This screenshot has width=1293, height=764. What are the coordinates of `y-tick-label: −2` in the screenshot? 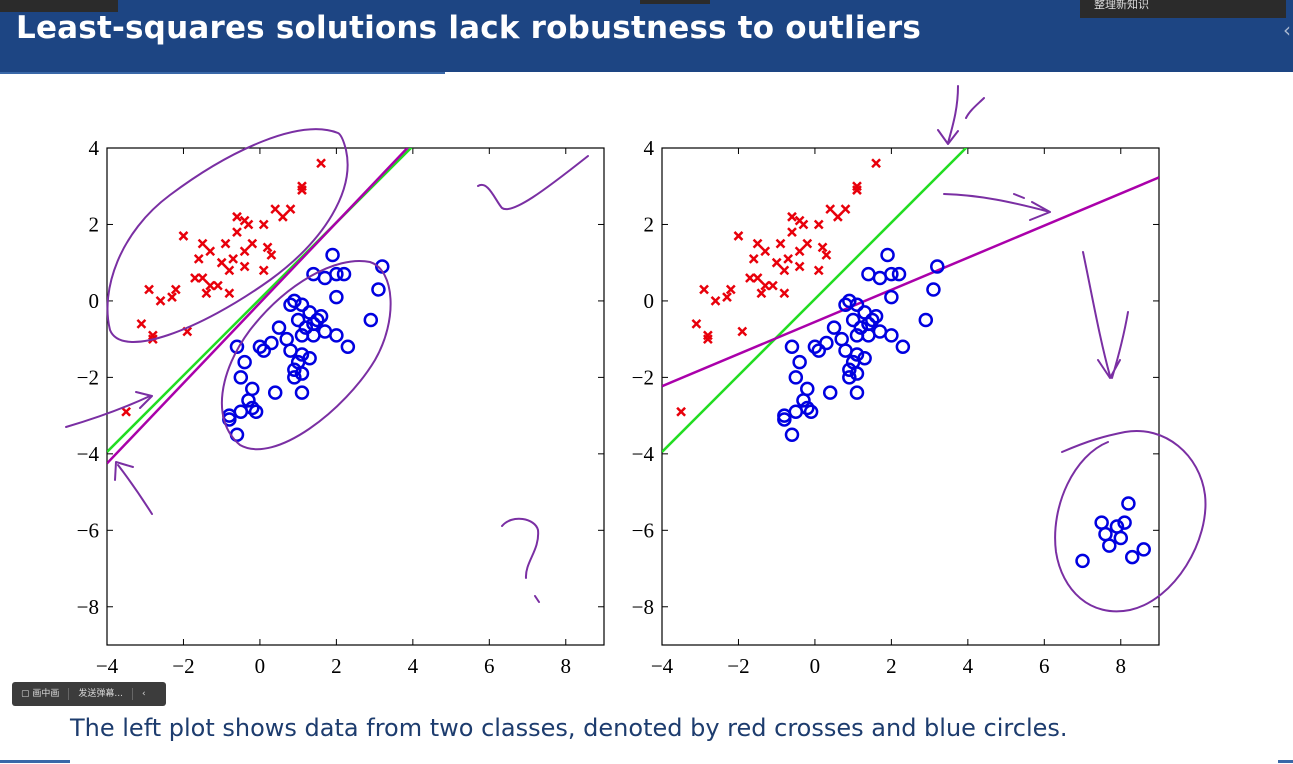 It's located at (643, 377).